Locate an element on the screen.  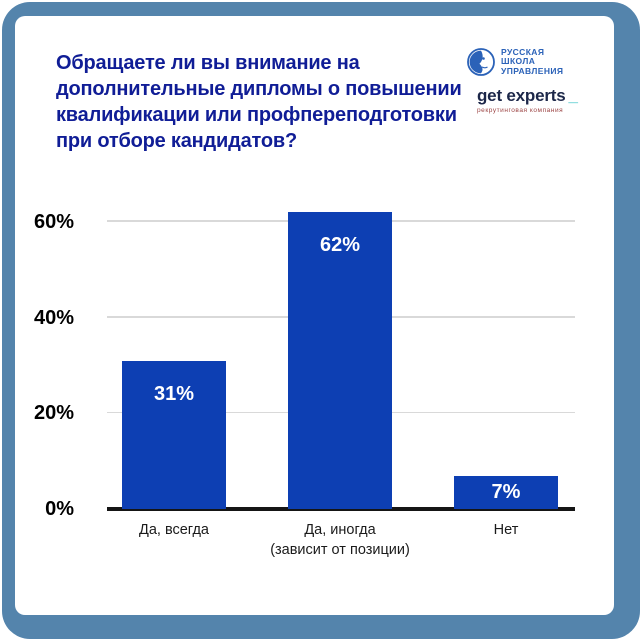
x-category-label: Нет is located at coordinates (506, 530).